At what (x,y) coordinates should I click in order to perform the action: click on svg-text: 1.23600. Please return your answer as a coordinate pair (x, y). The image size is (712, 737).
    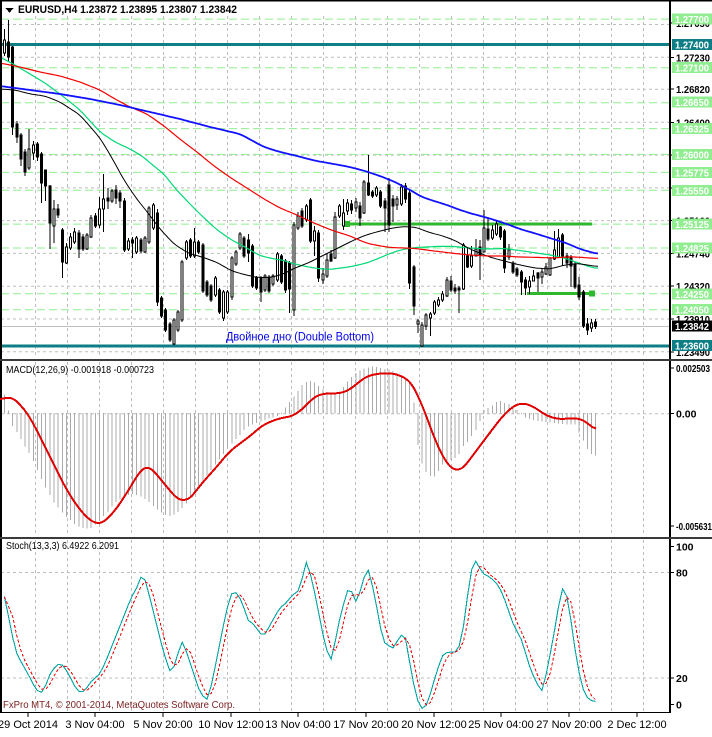
    Looking at the image, I should click on (692, 347).